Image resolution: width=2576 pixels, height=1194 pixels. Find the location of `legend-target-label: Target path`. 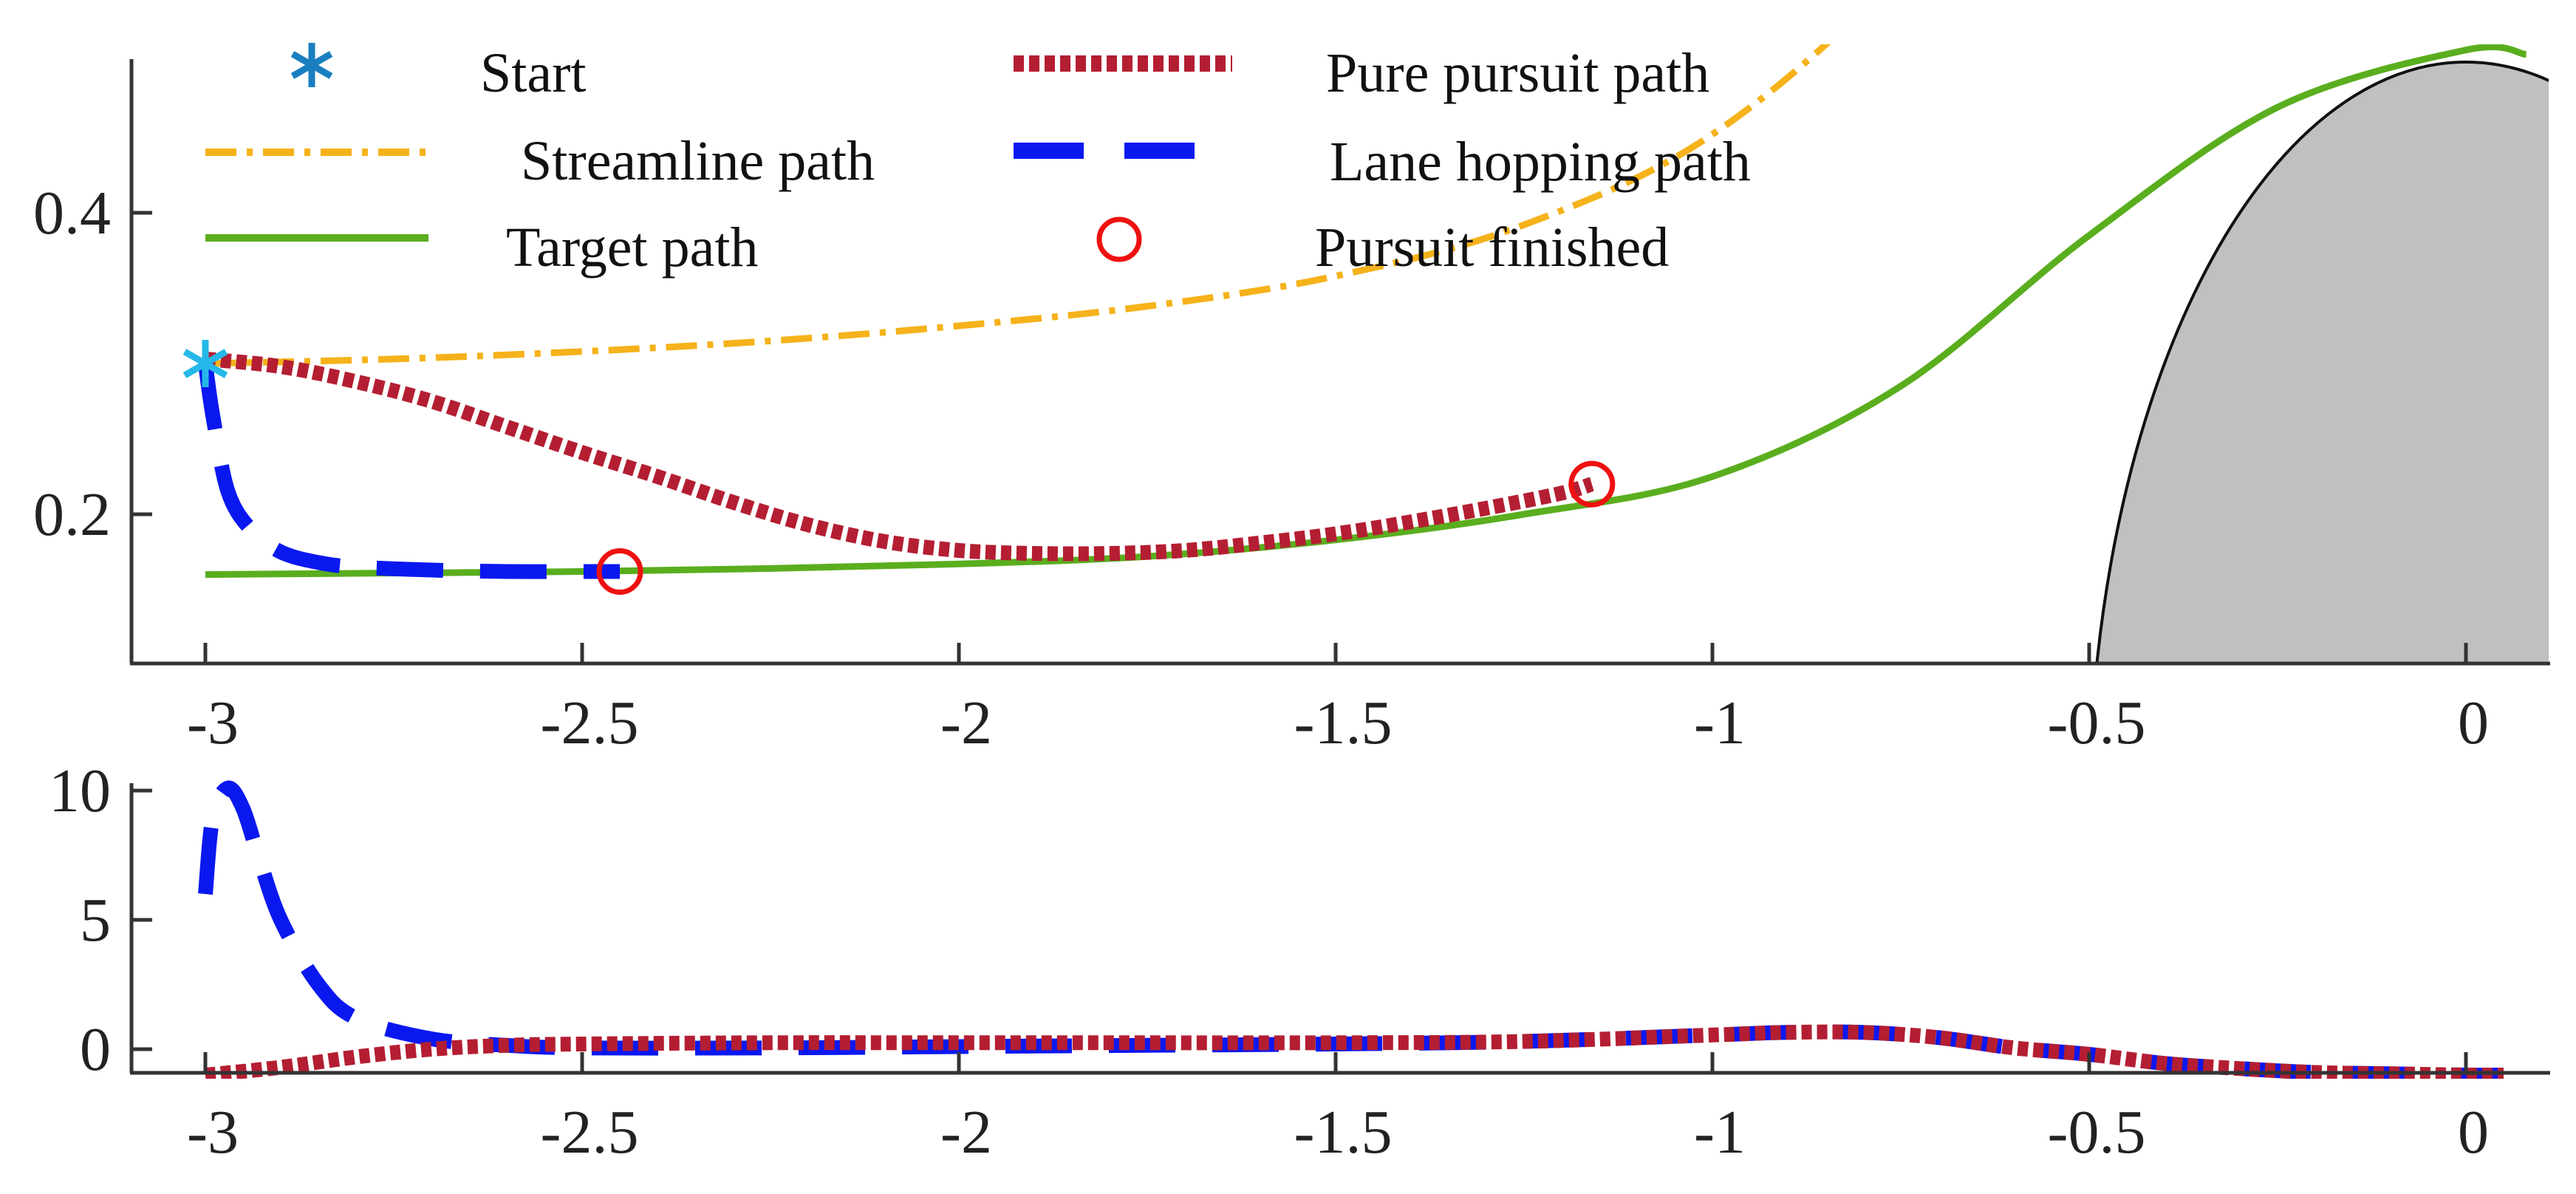

legend-target-label: Target path is located at coordinates (632, 247).